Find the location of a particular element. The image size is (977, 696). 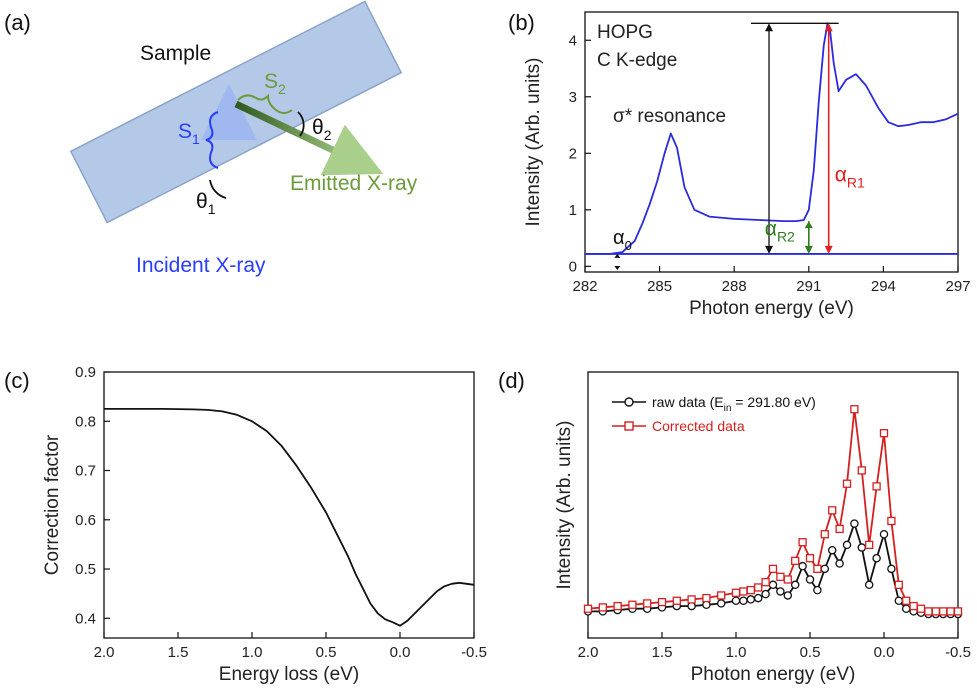

annotation-alpha0: α0 is located at coordinates (622, 240).